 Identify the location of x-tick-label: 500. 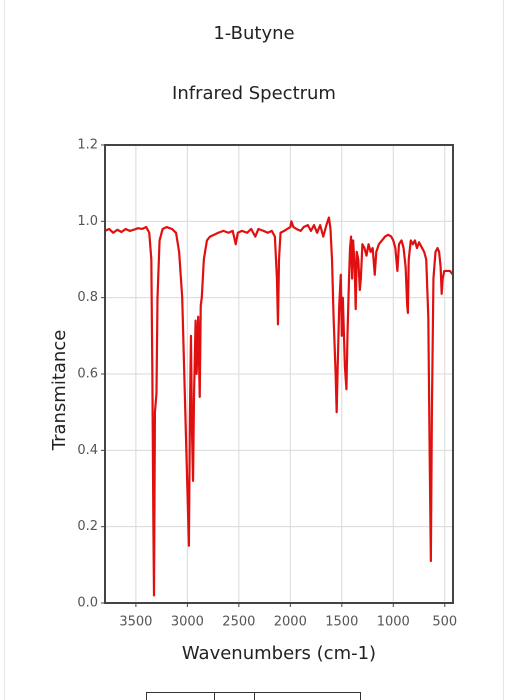
(444, 622).